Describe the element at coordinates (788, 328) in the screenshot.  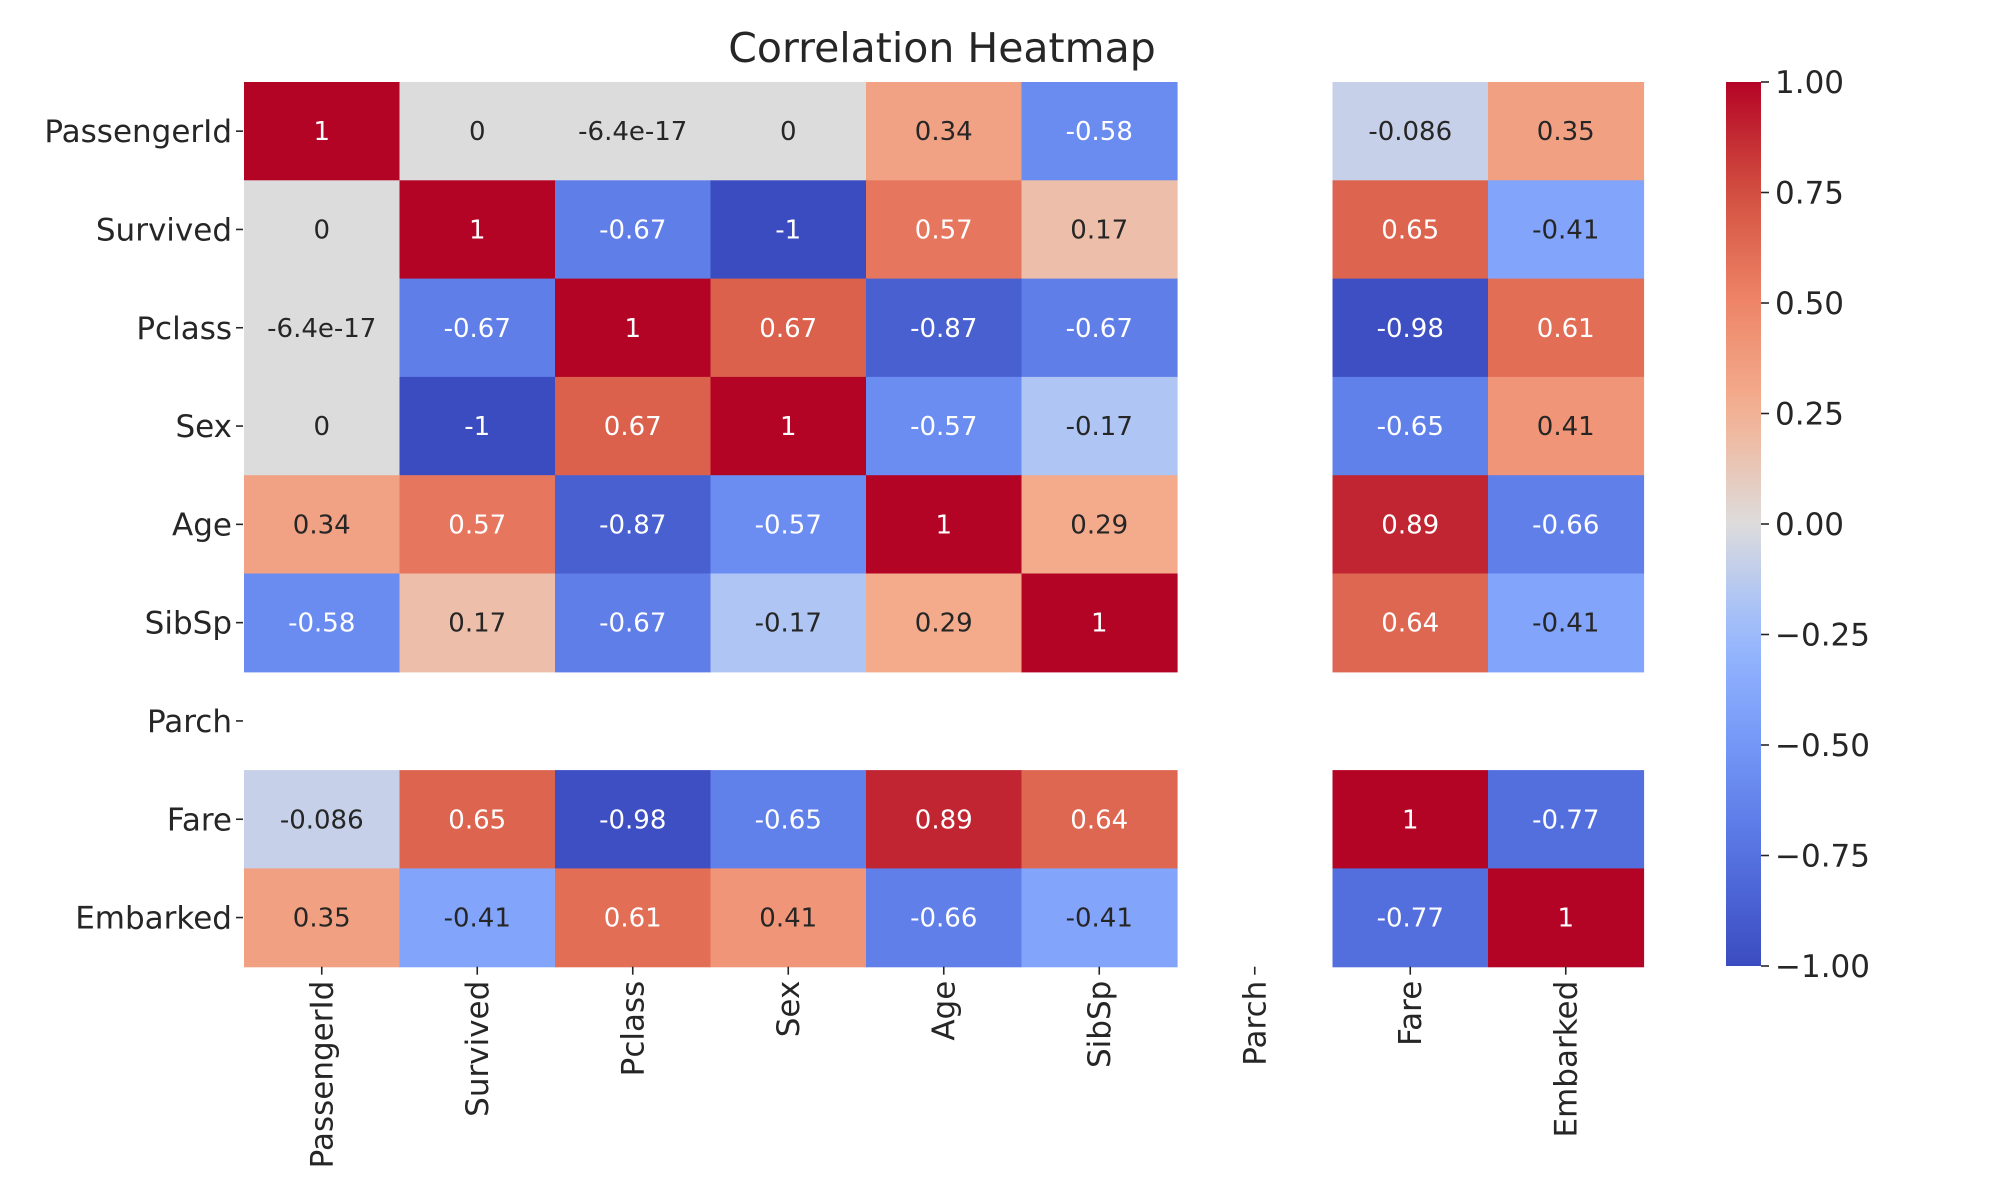
I see `heatmap-cell-pclass-sex` at that location.